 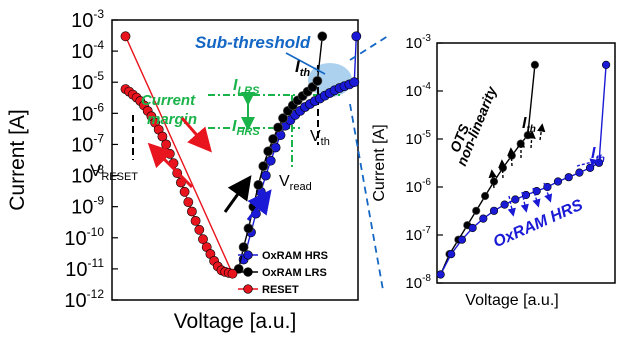 I want to click on main-y-tick-label: 10⁻⁷, so click(x=87, y=143).